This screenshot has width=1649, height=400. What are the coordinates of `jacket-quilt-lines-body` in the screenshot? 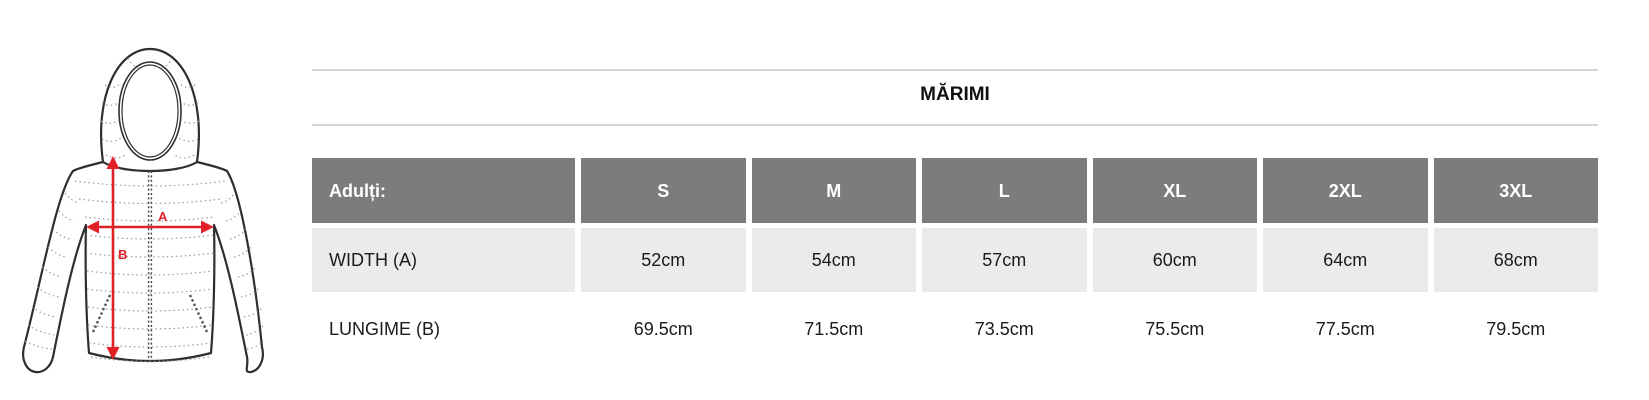 It's located at (150, 271).